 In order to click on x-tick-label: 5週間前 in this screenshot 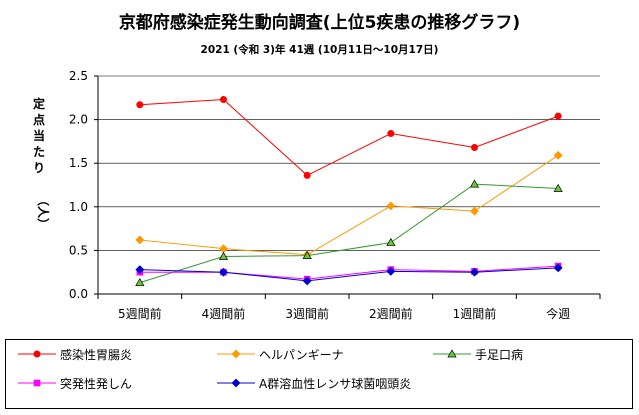, I will do `click(140, 313)`.